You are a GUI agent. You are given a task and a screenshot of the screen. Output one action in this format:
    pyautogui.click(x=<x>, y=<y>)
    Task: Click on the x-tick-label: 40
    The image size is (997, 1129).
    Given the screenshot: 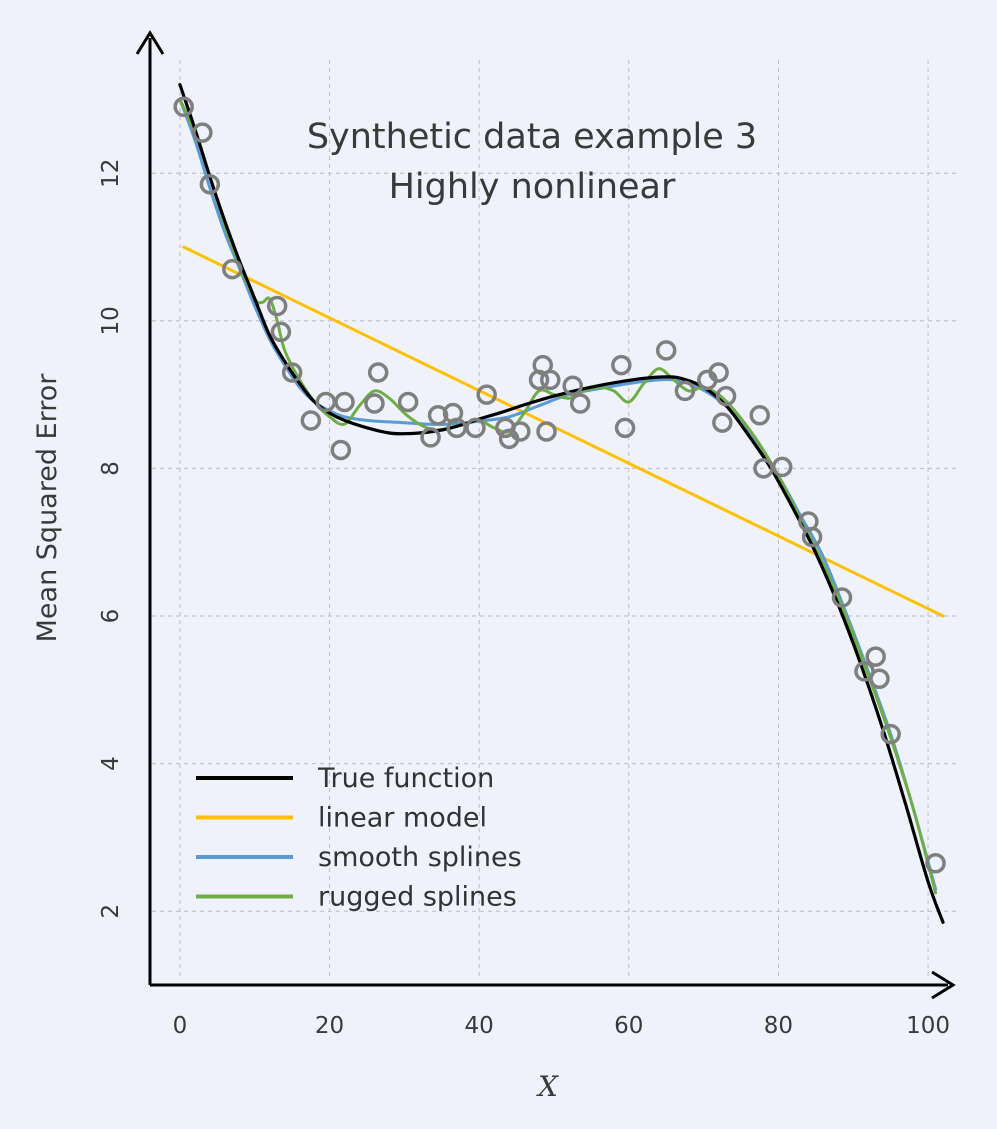 What is the action you would take?
    pyautogui.click(x=479, y=1026)
    